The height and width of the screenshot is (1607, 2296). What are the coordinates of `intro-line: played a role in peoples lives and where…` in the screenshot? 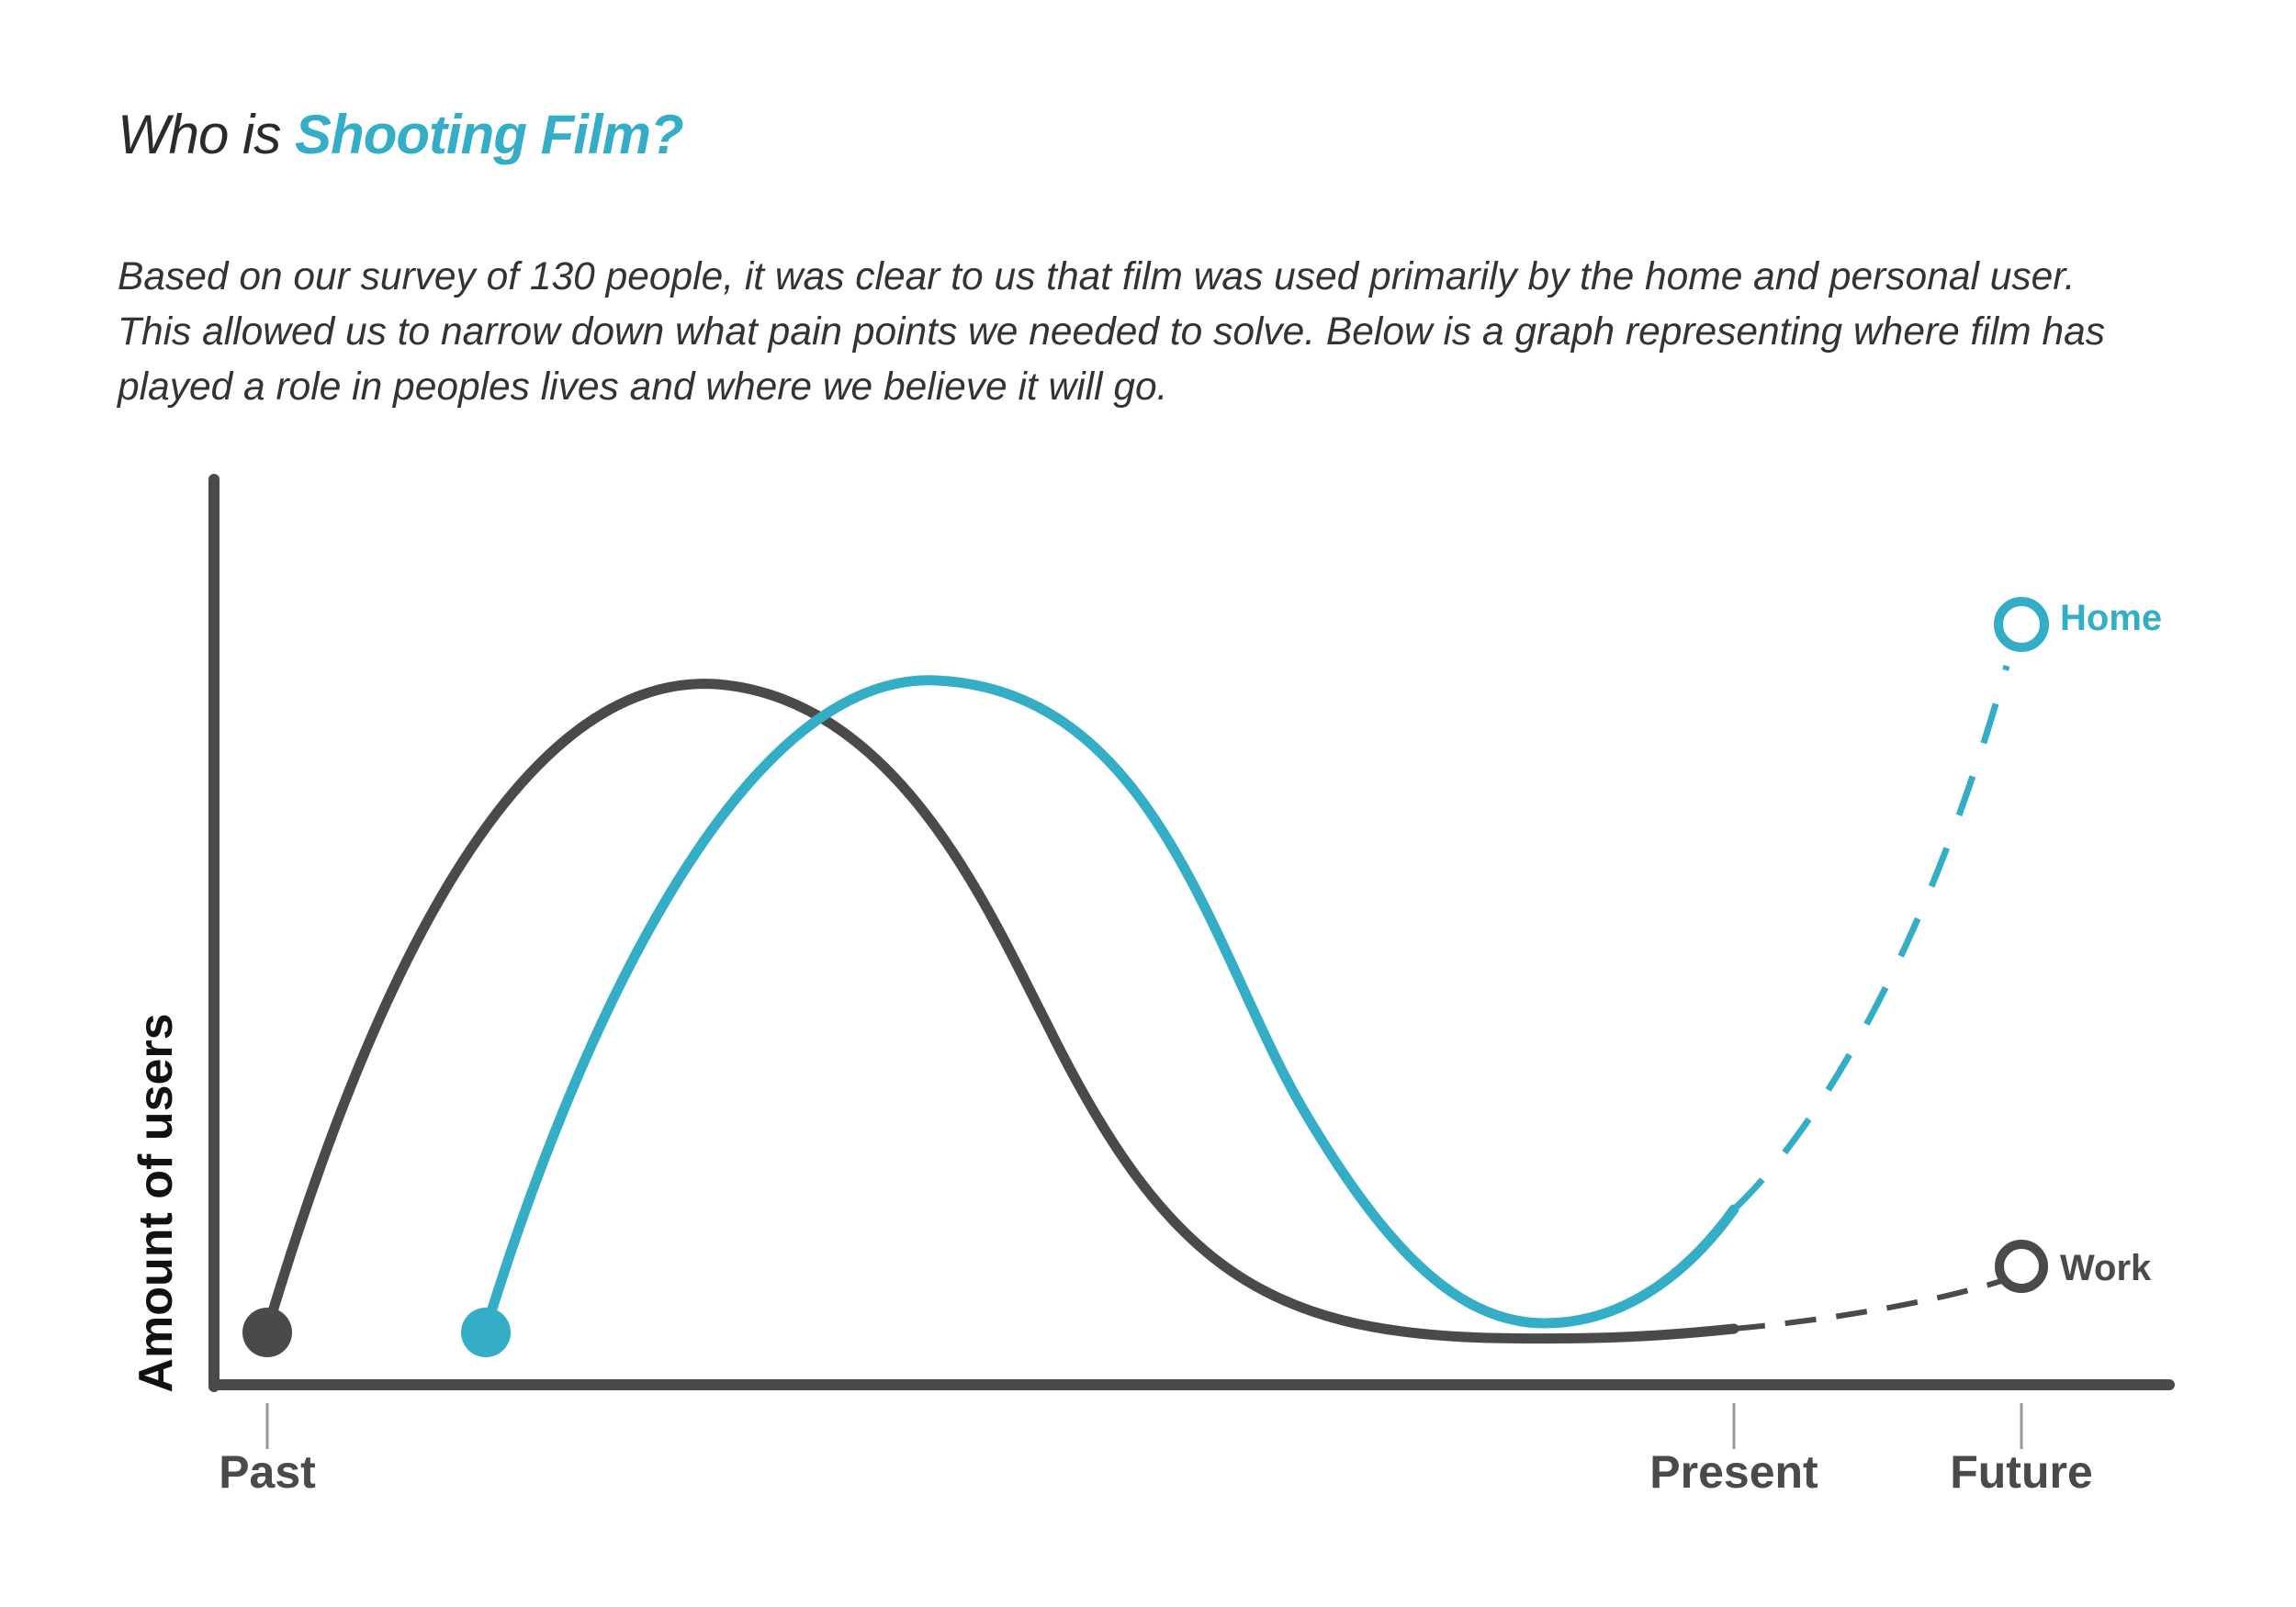 It's located at (643, 387).